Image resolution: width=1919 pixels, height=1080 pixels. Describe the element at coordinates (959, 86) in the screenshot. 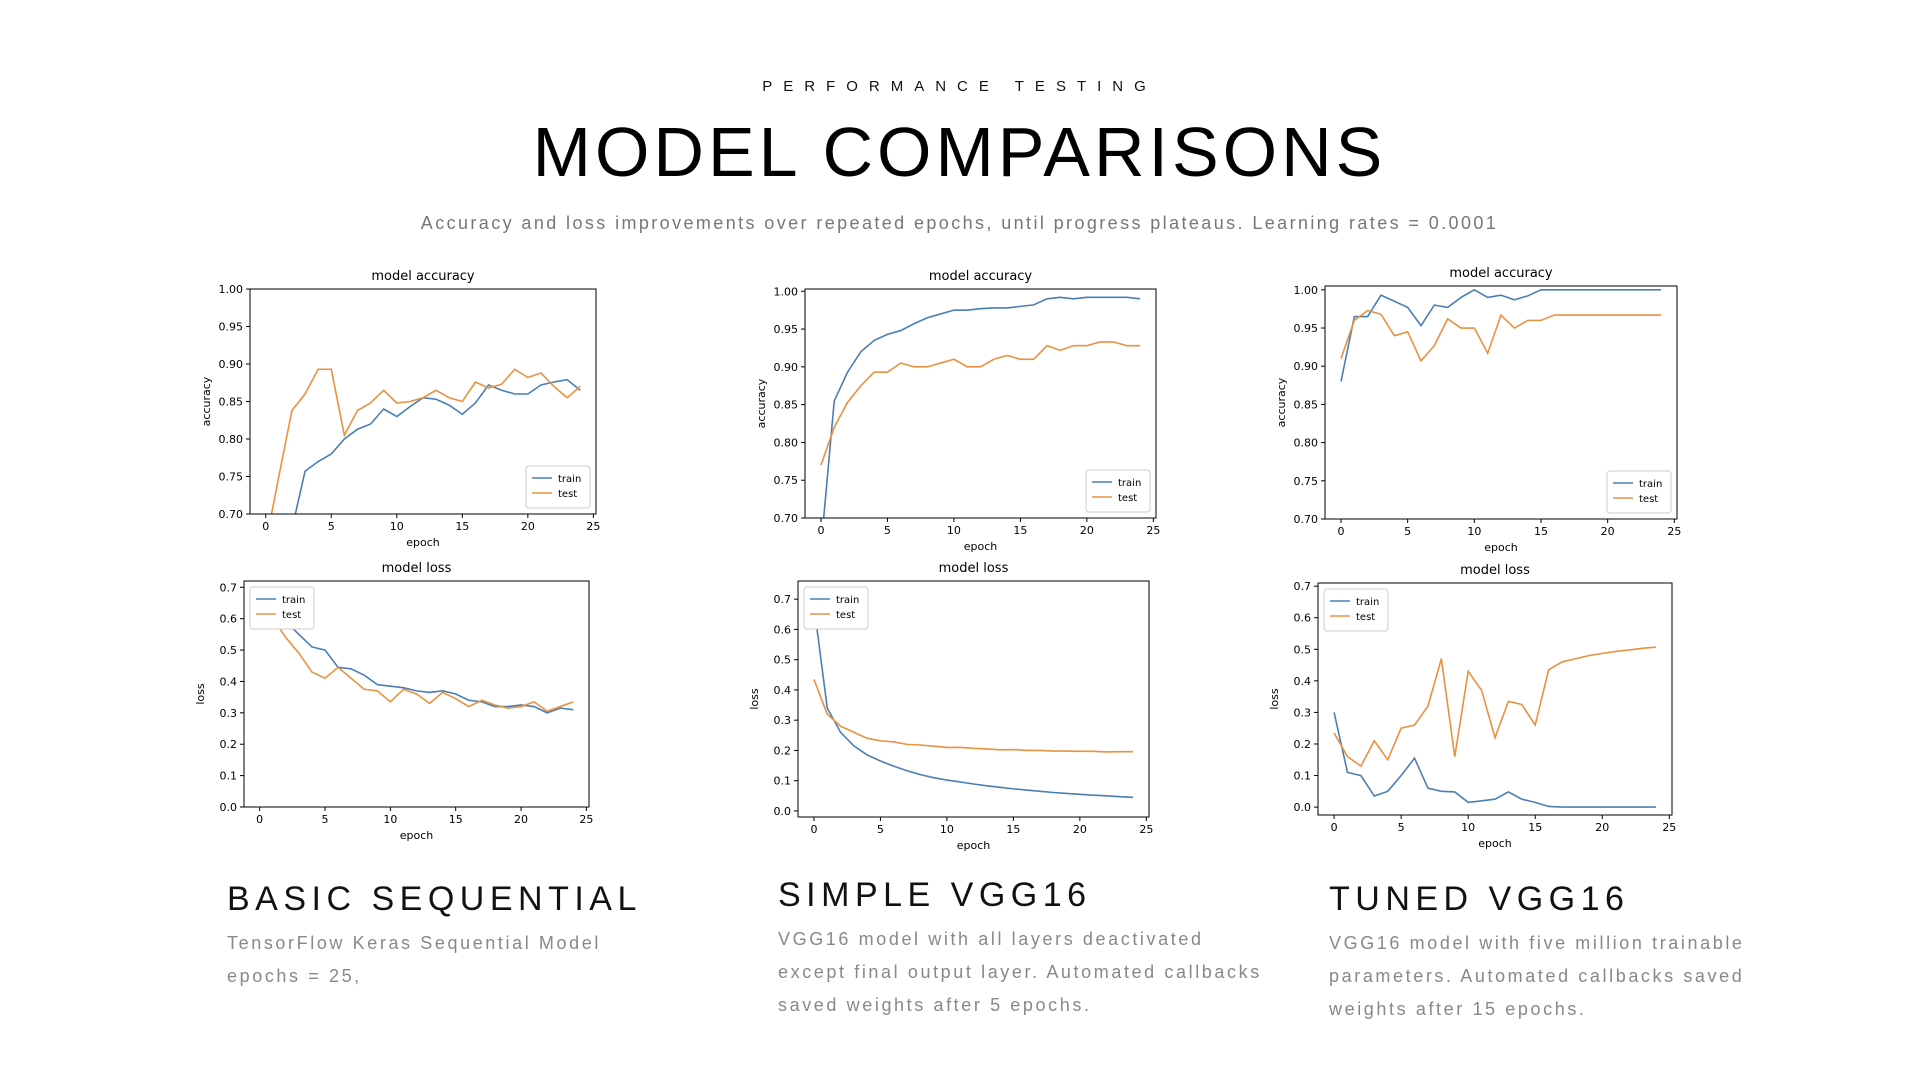

I see `kicker: PERFORMANCE TESTING` at that location.